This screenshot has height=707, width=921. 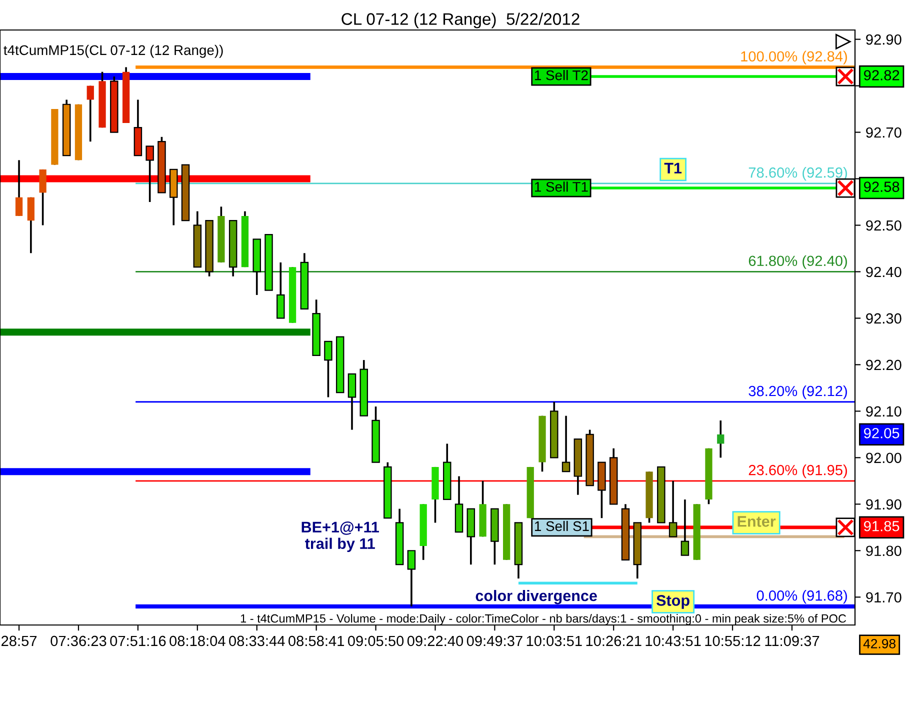 What do you see at coordinates (554, 641) in the screenshot?
I see `x-tick-label: 10:03:51` at bounding box center [554, 641].